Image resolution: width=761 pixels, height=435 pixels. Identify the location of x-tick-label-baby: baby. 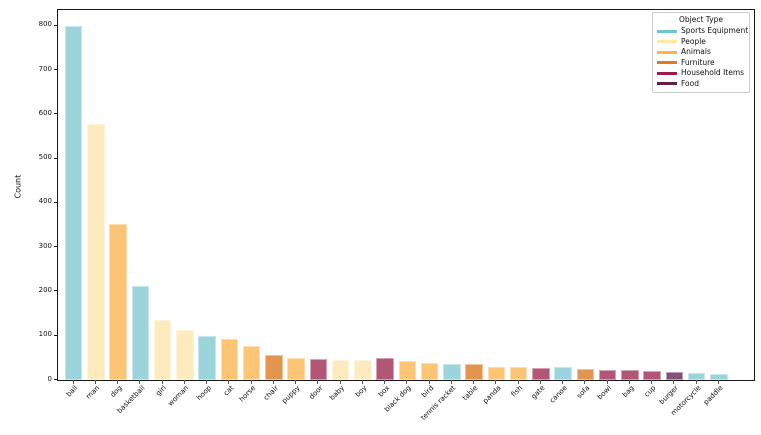
(337, 393).